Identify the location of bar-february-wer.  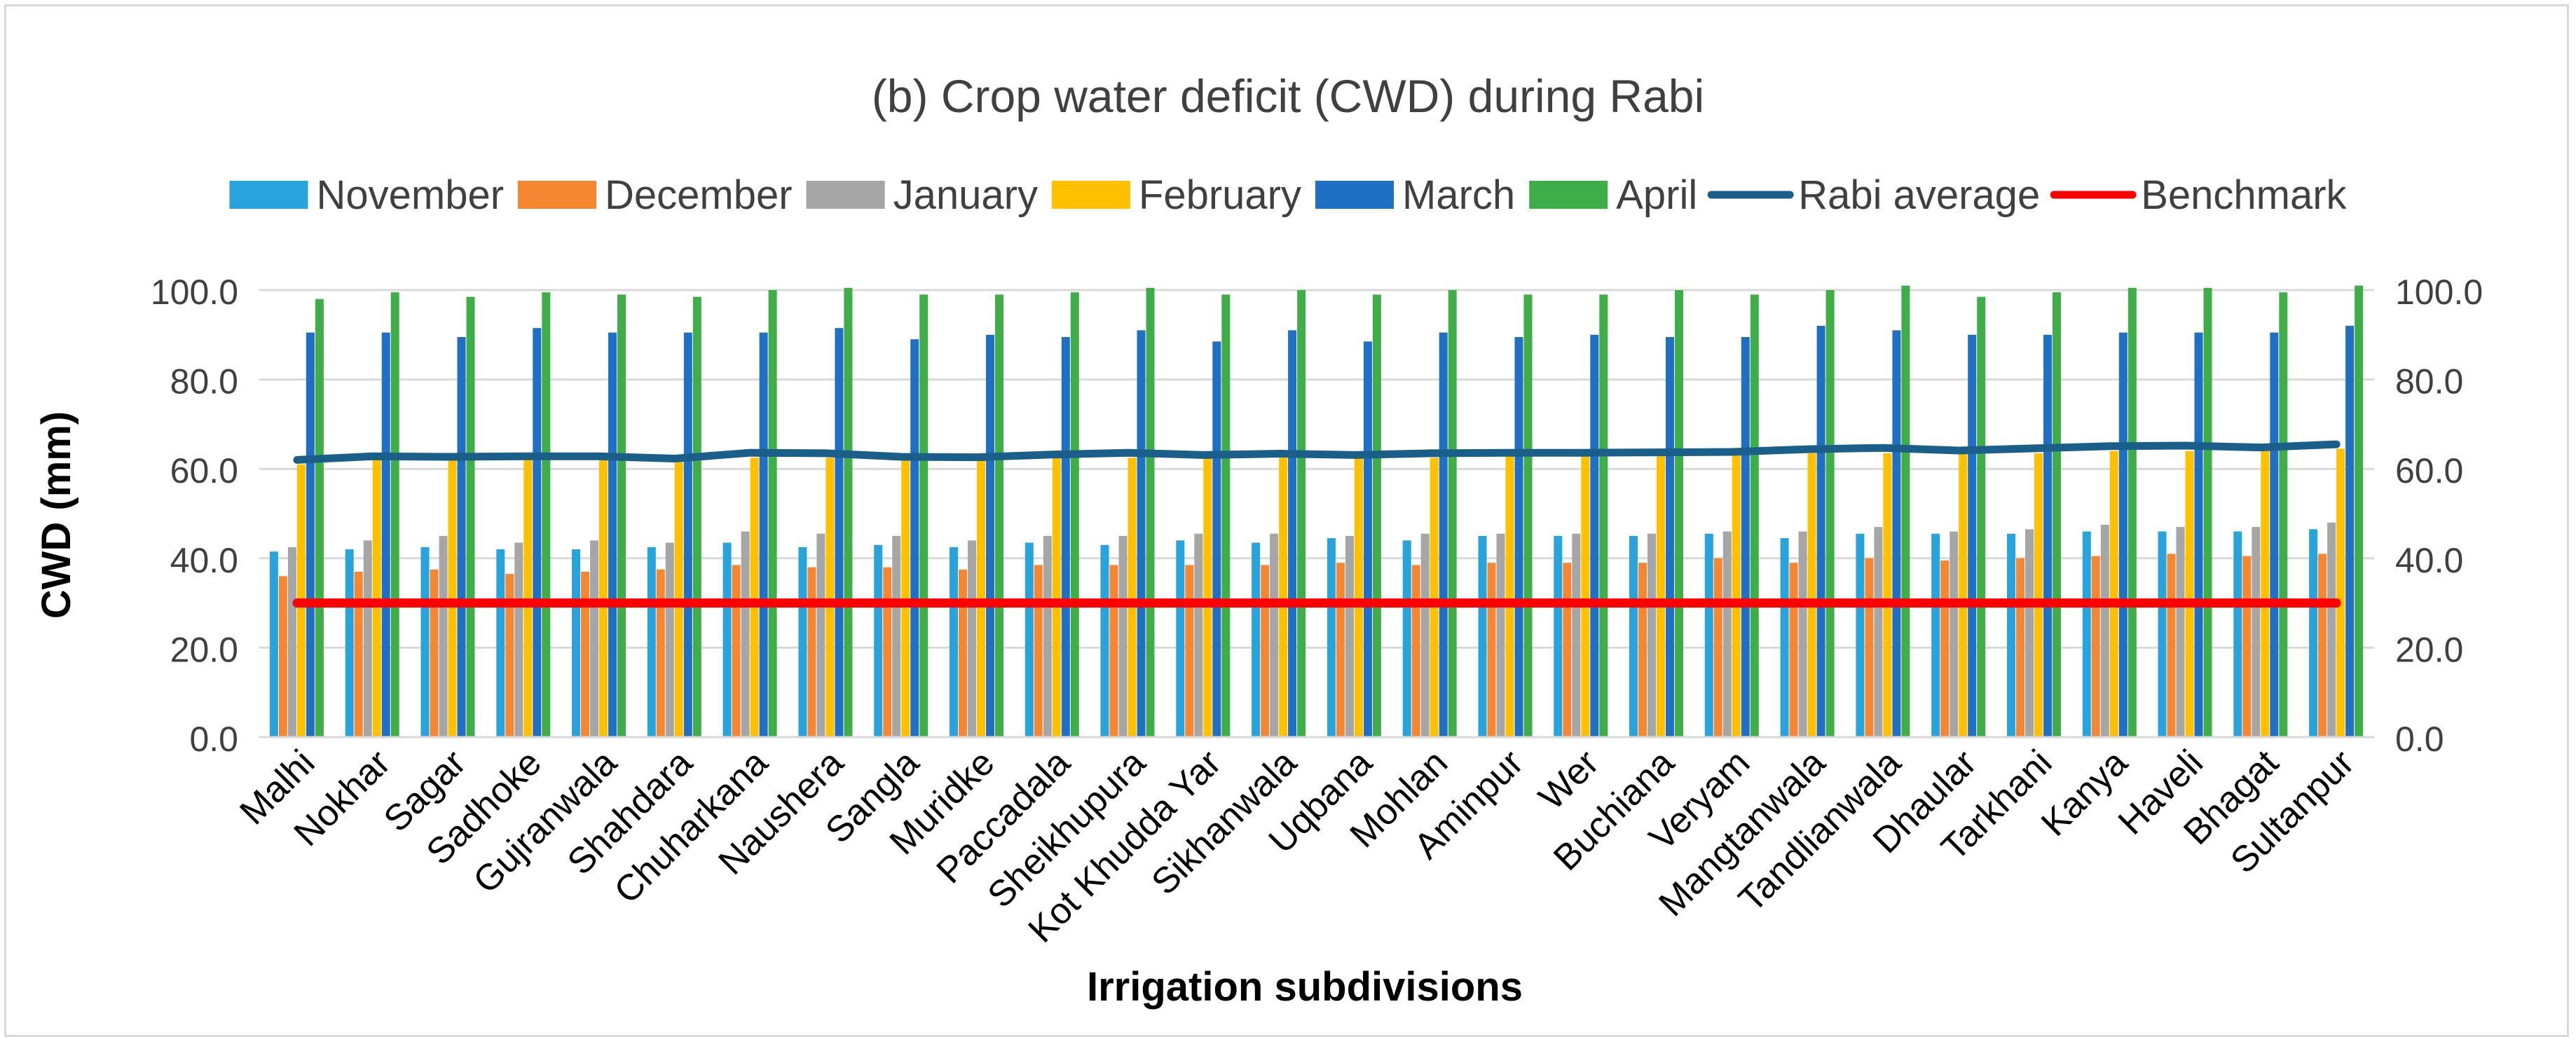
(1586, 596).